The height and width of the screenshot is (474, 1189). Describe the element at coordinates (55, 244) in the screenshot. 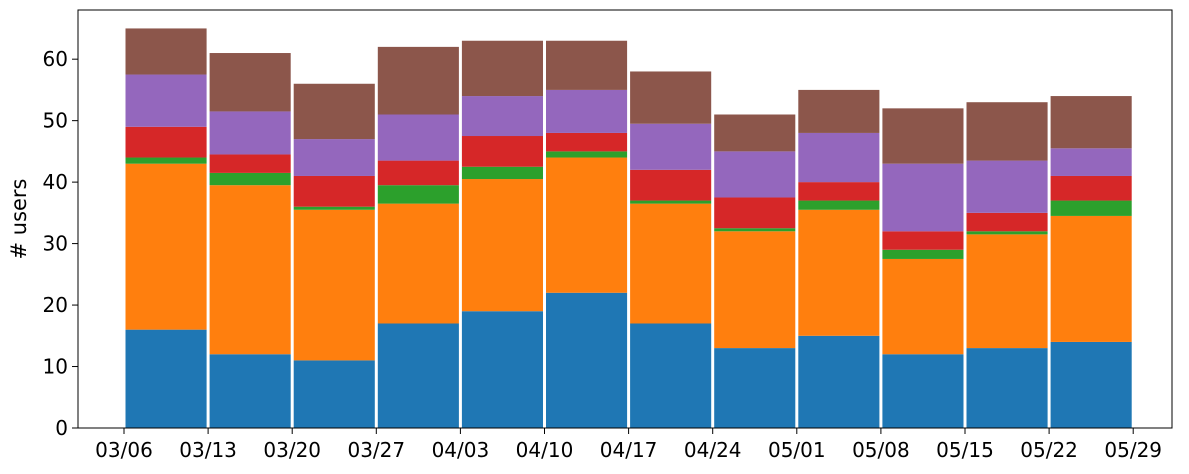

I see `y-tick-label: 30` at that location.